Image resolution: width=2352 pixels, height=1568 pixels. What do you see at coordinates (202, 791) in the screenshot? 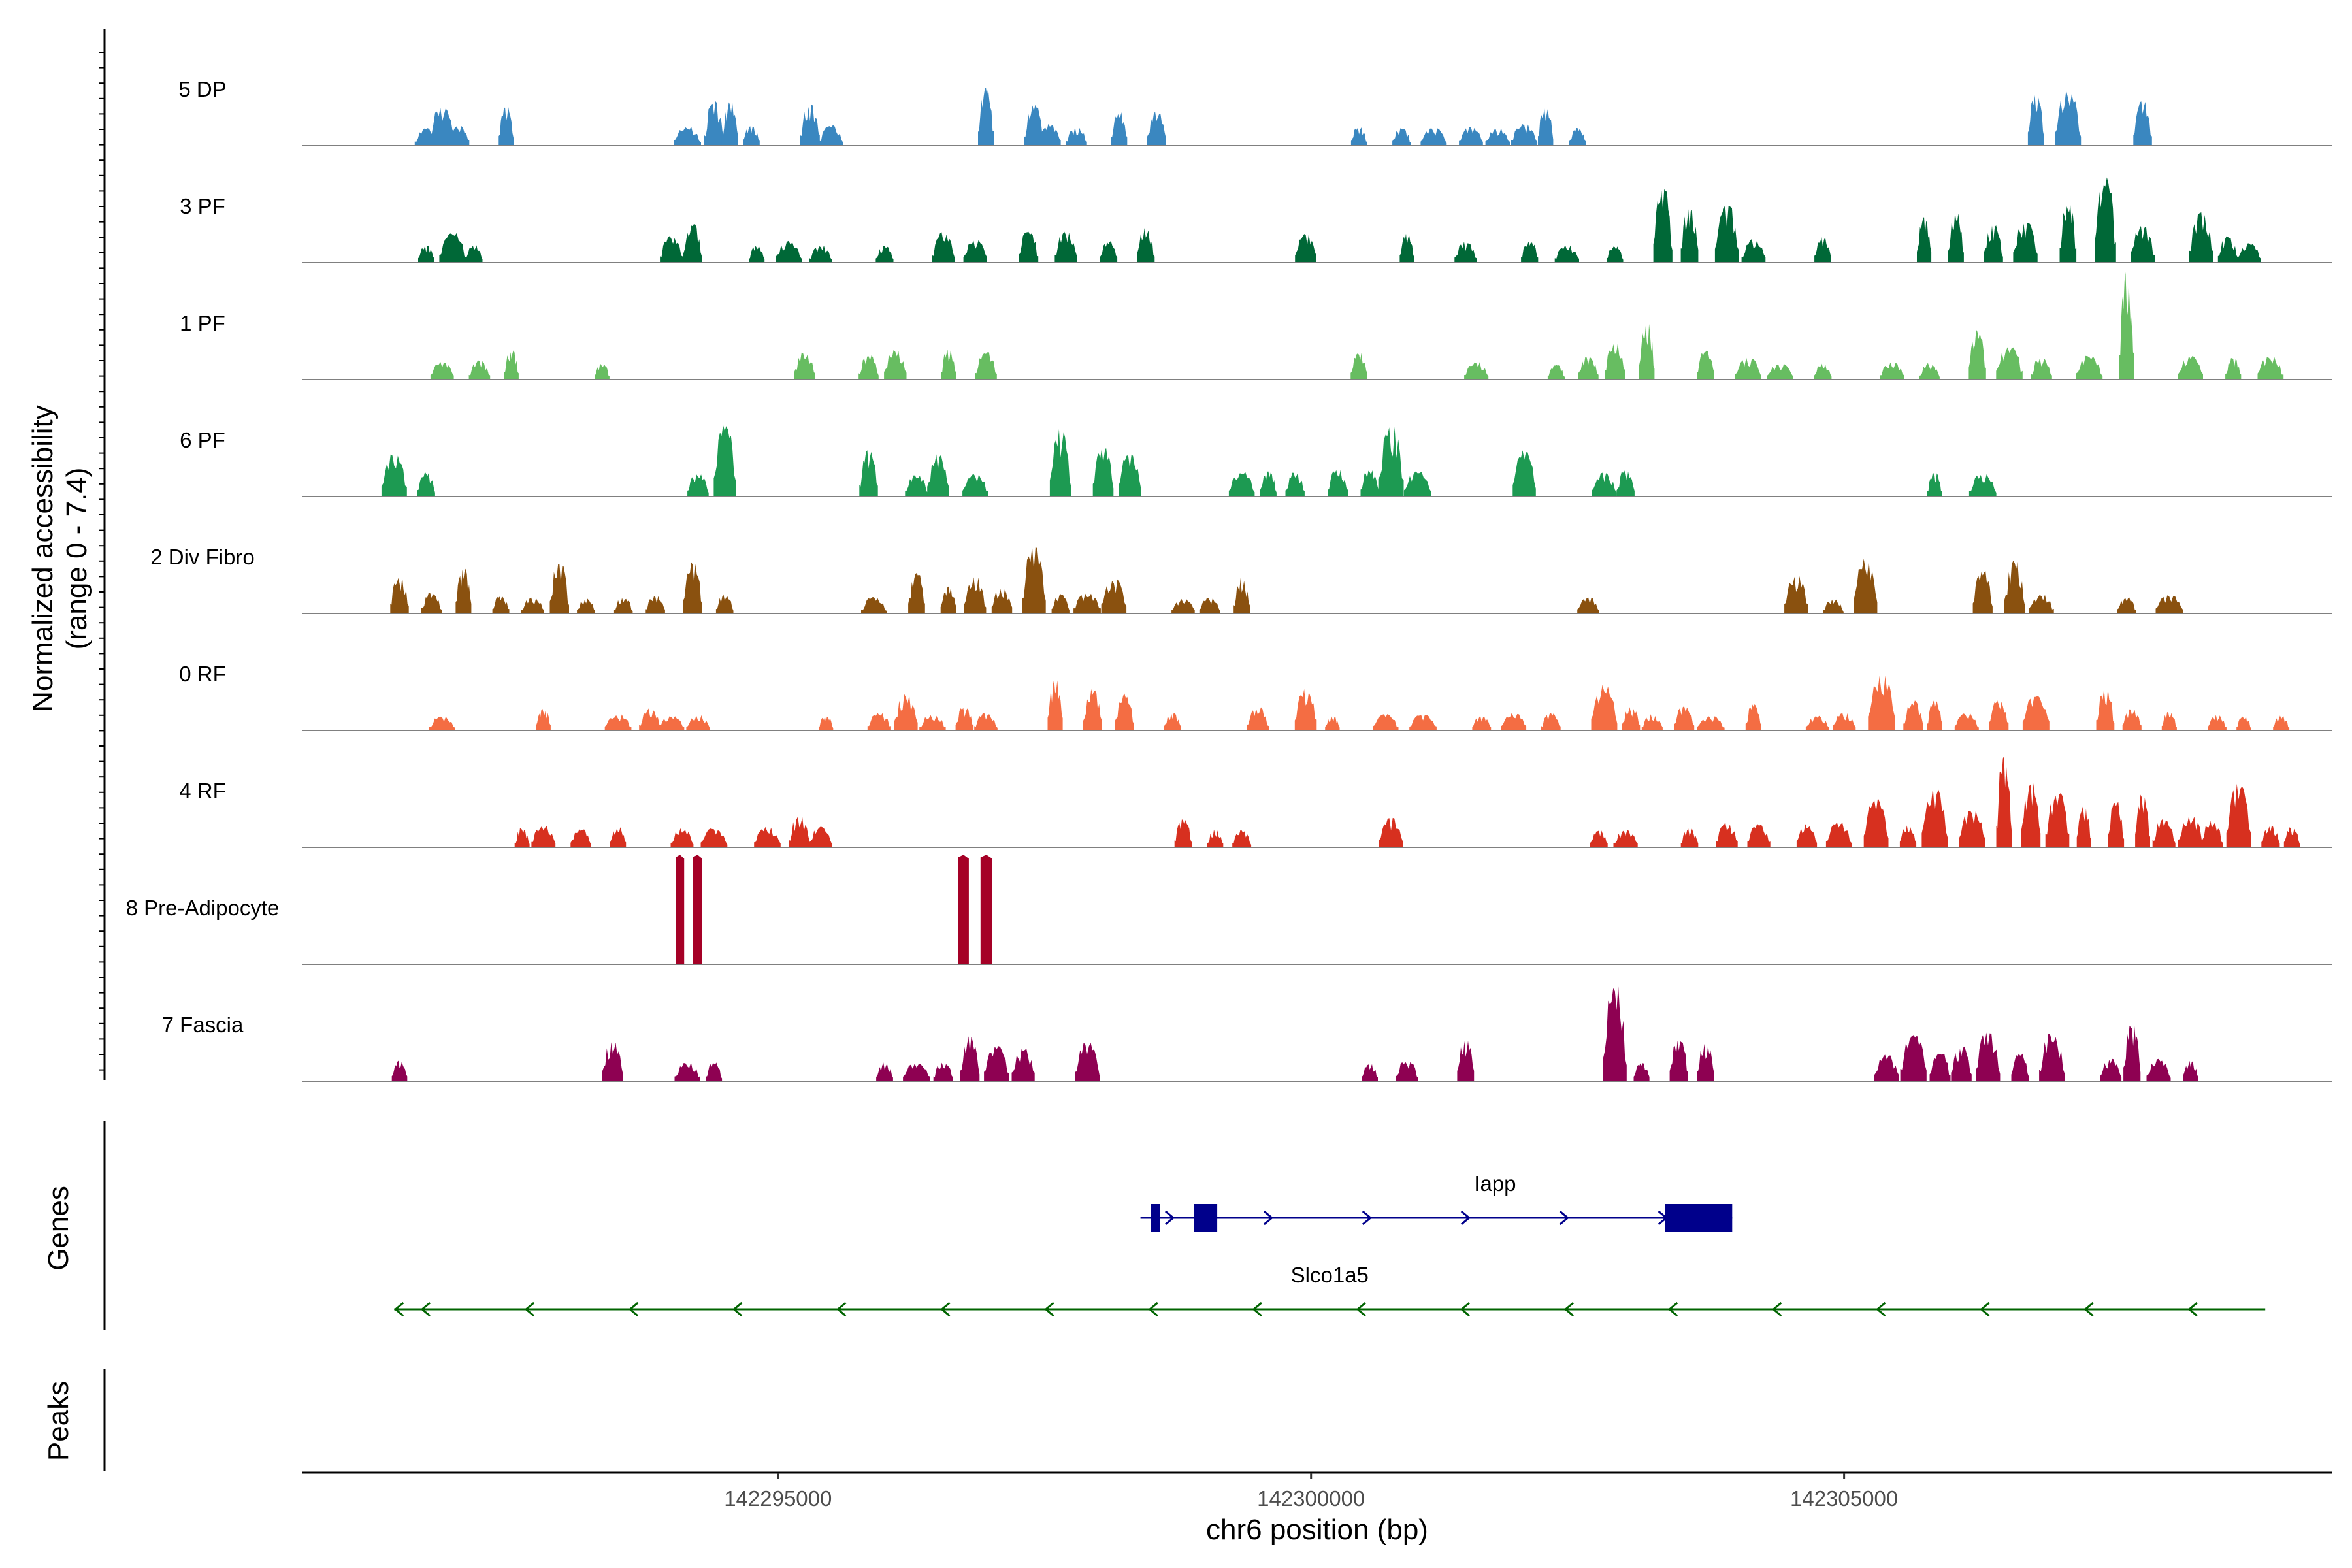
I see `track-label: 4 RF` at bounding box center [202, 791].